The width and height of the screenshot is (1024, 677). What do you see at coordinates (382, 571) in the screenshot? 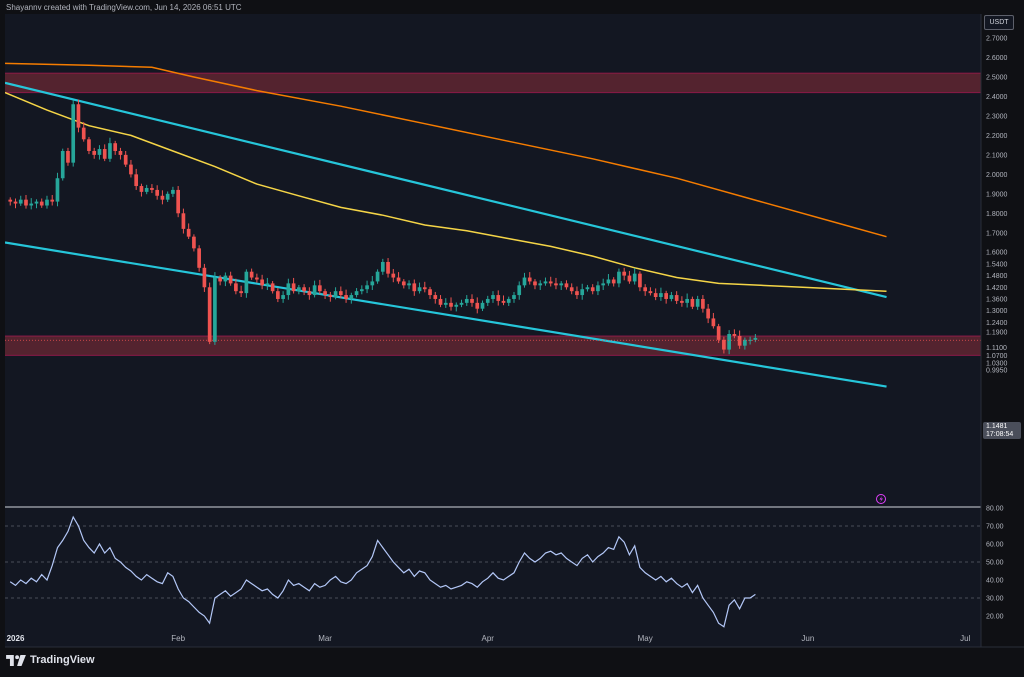
I see `rsi-line` at bounding box center [382, 571].